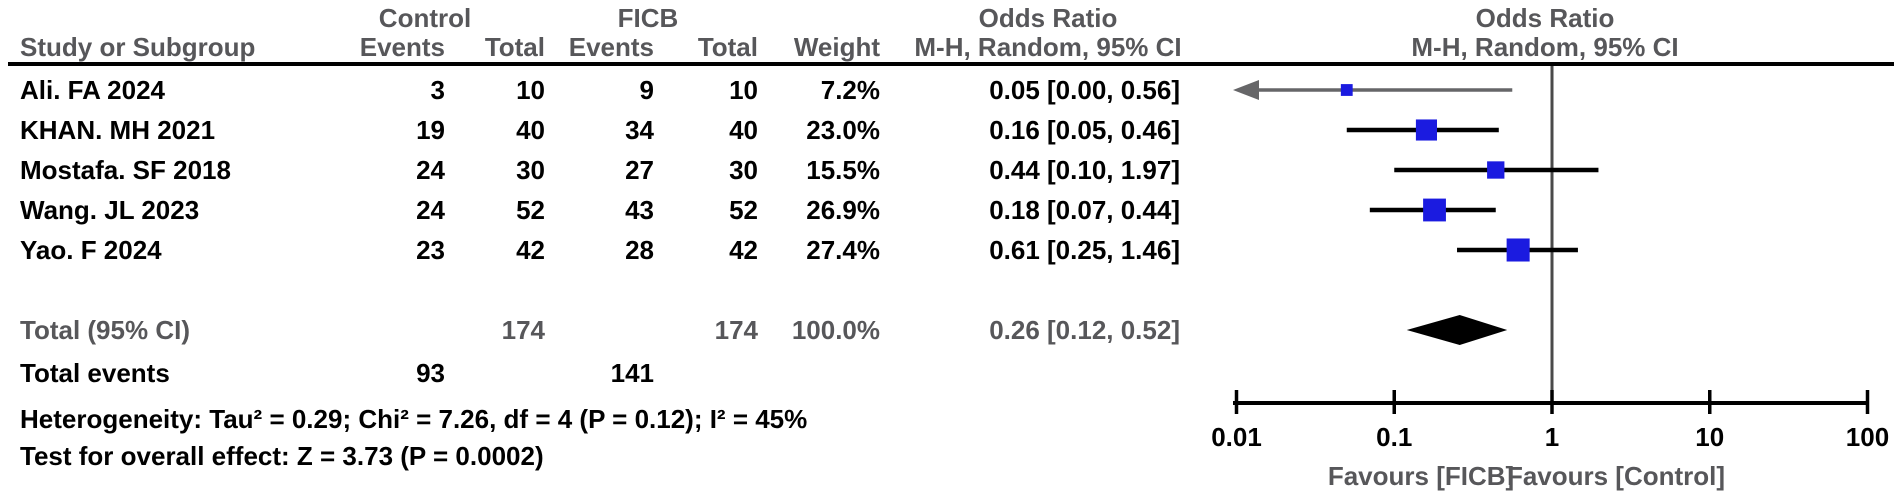  I want to click on study-column-header: Study or Subgroup, so click(138, 47).